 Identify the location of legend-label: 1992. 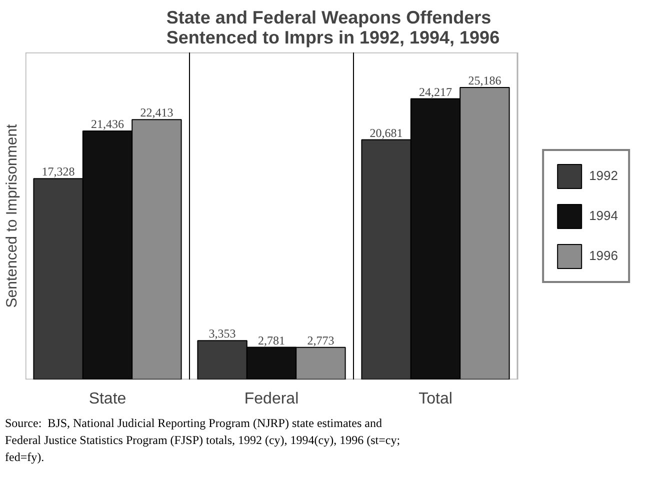
(603, 175).